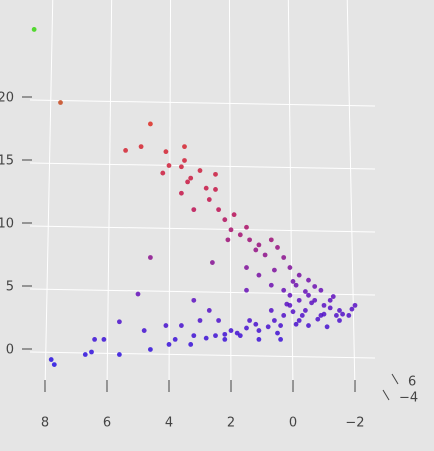 This screenshot has height=451, width=434. I want to click on z-tick-label: 5, so click(10, 287).